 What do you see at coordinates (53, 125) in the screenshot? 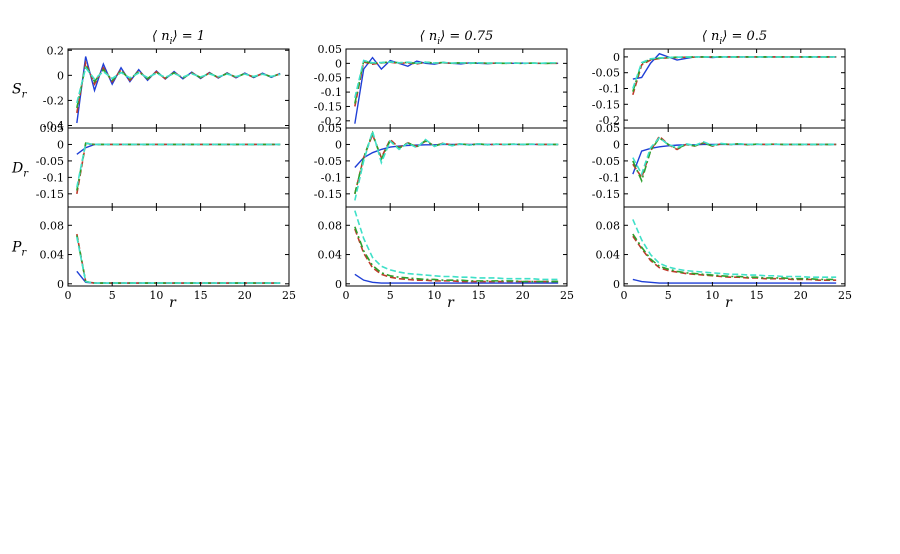
I see `y-tick-label: -0.4` at bounding box center [53, 125].